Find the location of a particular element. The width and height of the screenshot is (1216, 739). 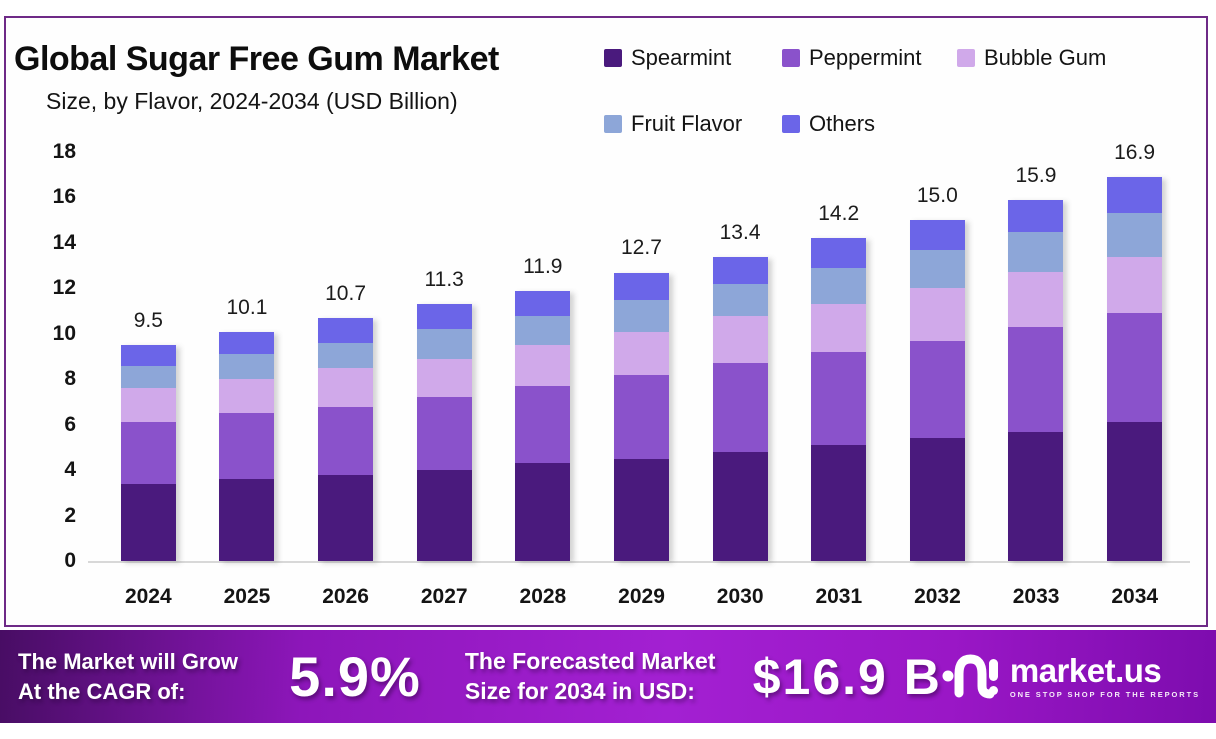

cagr-caption-line2: At the CAGR of: is located at coordinates (102, 691).